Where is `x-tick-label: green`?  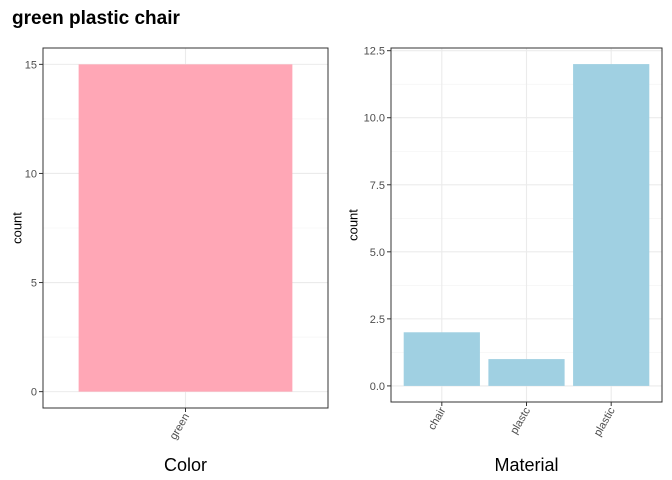
x-tick-label: green is located at coordinates (180, 427).